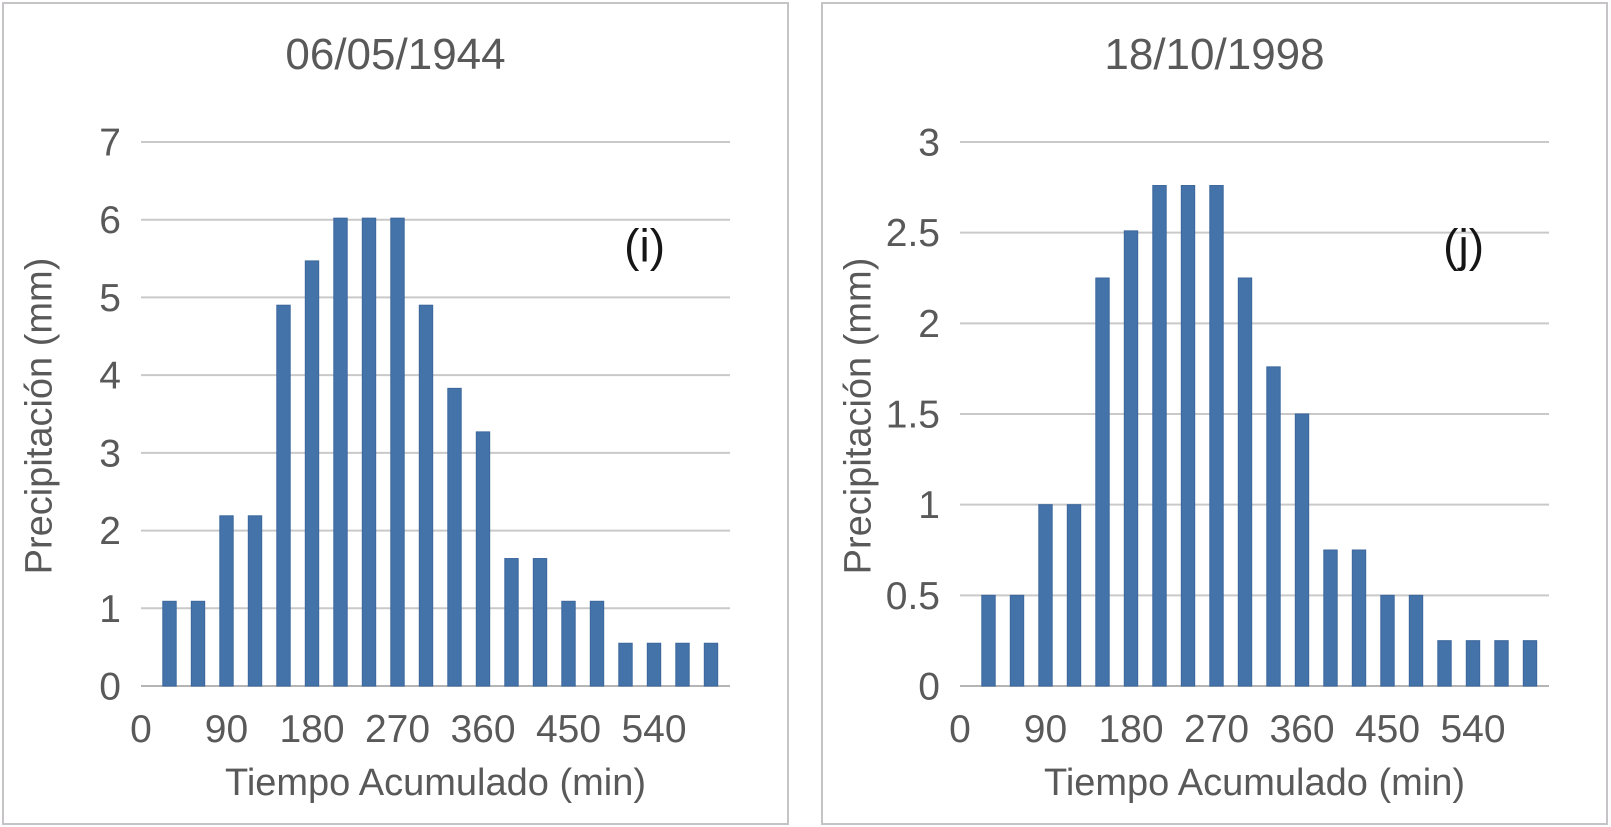  Describe the element at coordinates (1463, 245) in the screenshot. I see `annotation-label: (j)` at that location.